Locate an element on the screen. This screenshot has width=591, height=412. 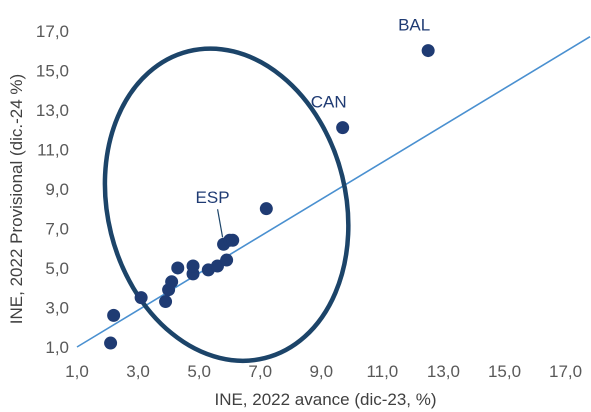
annotation-label: ESP is located at coordinates (213, 197).